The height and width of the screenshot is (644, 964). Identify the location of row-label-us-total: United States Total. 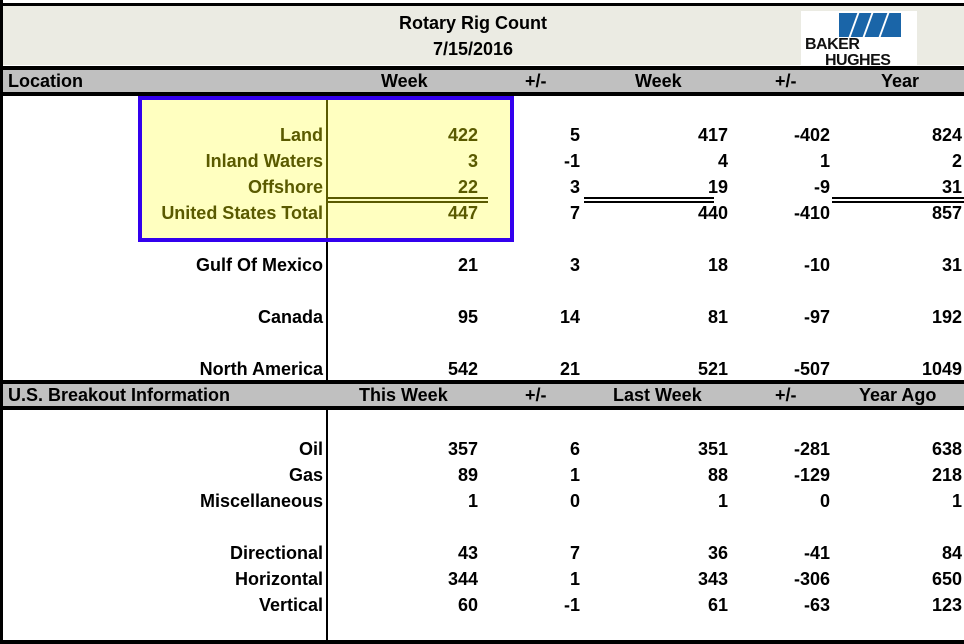
(242, 213).